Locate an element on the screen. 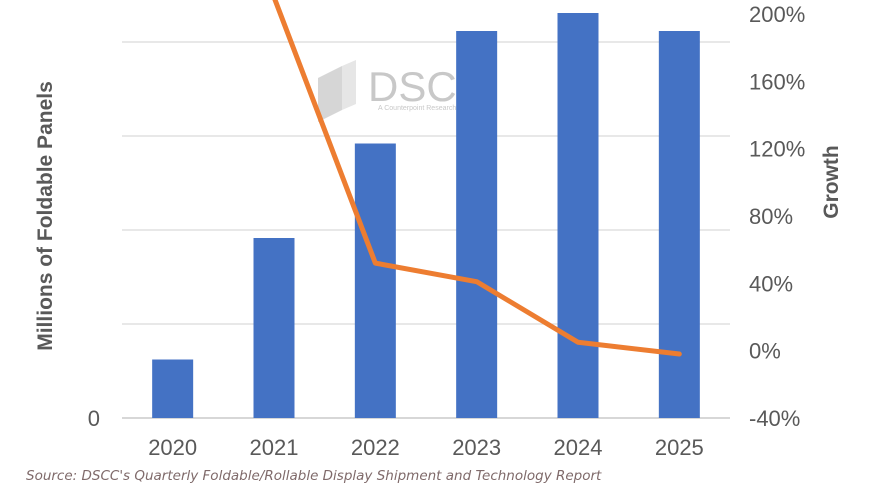  x-tick-label: 2022 is located at coordinates (375, 447).